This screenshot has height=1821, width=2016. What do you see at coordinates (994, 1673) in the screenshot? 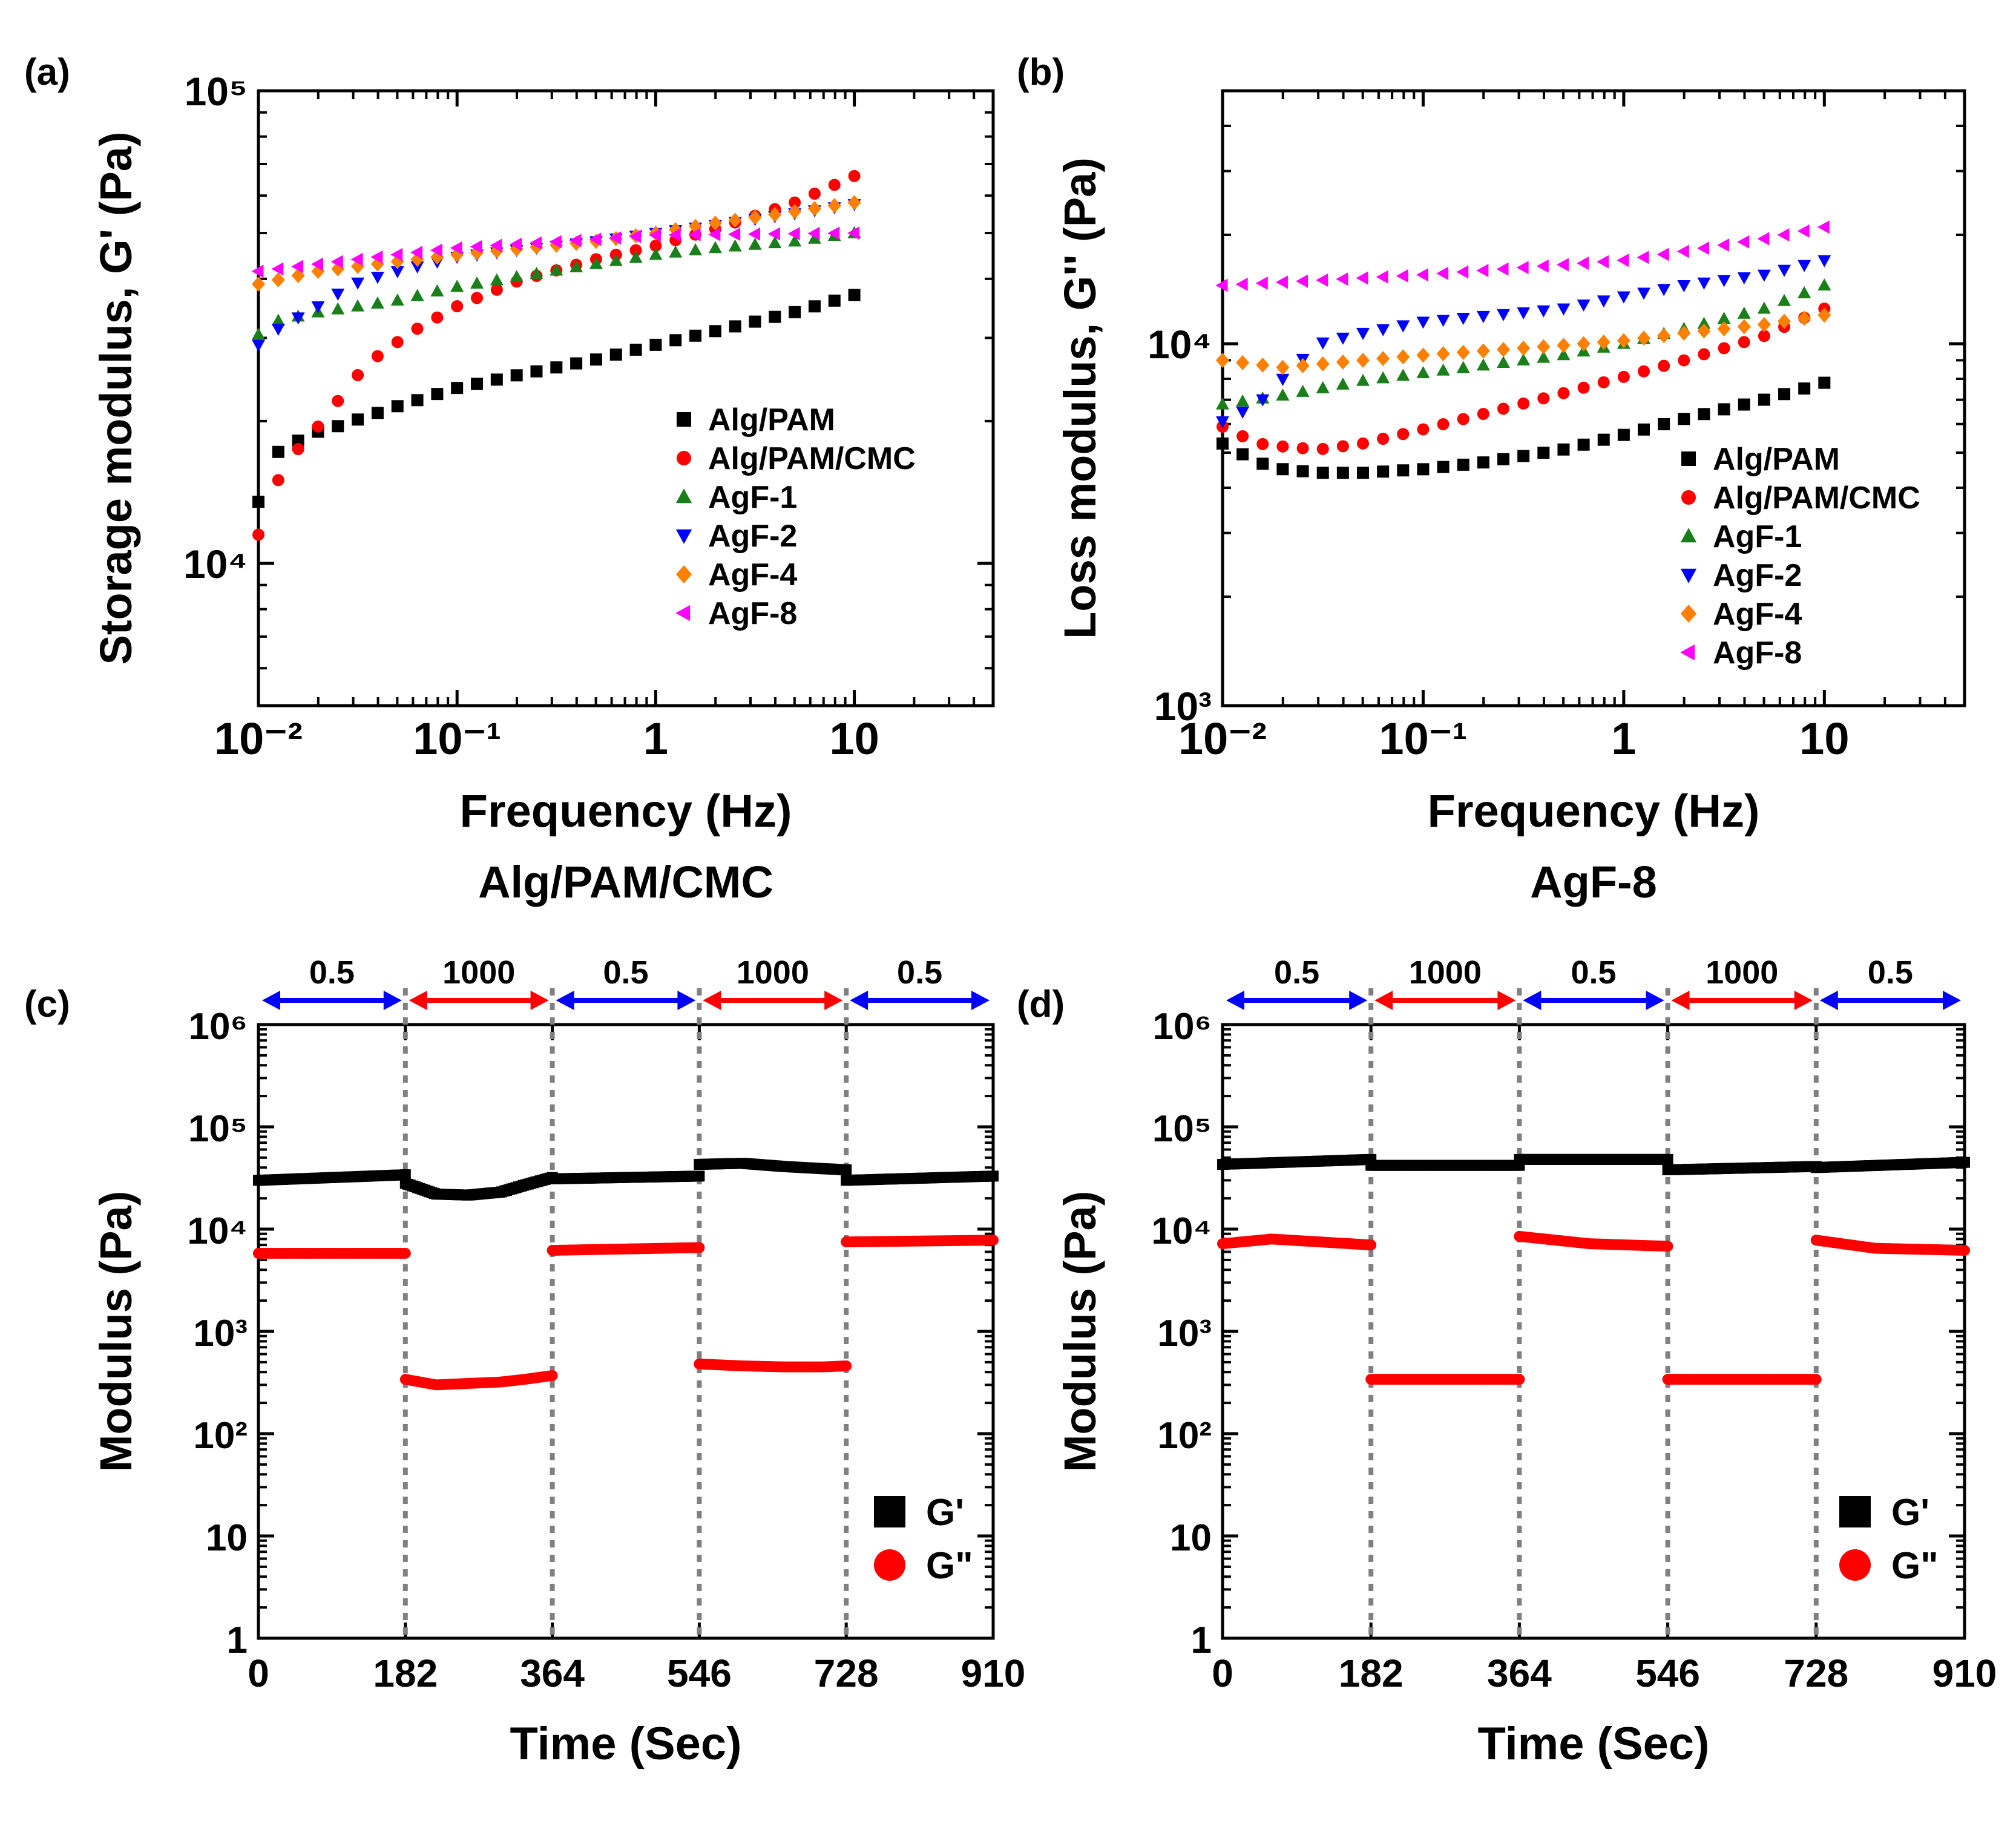
I see `x-tick-label: 910` at bounding box center [994, 1673].